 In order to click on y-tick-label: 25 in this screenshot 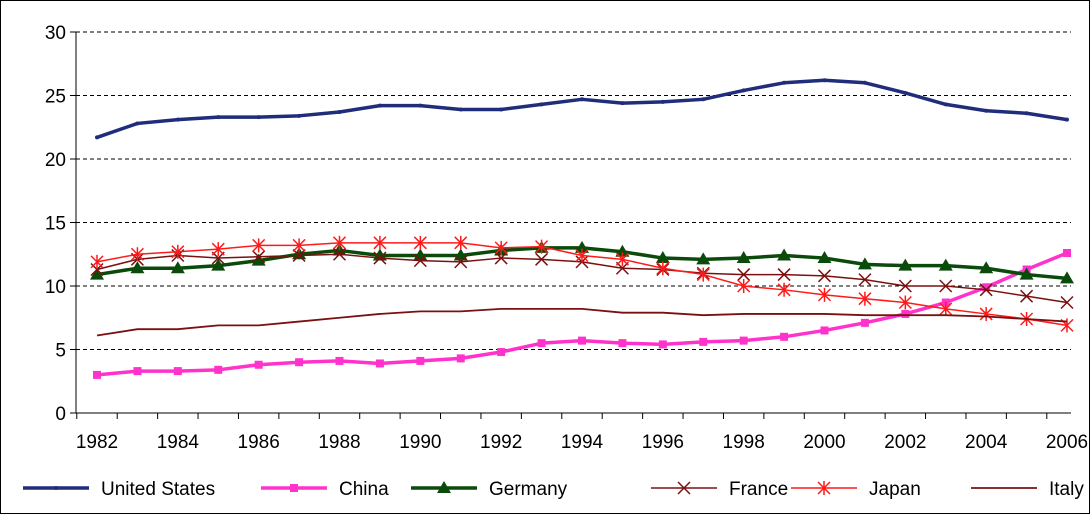, I will do `click(55, 97)`.